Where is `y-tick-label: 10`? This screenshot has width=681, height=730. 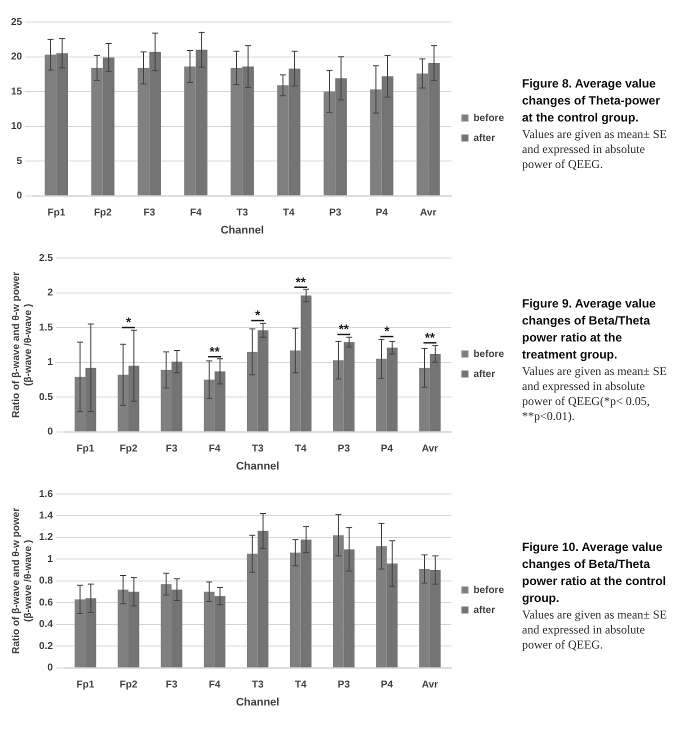 y-tick-label: 10 is located at coordinates (17, 126).